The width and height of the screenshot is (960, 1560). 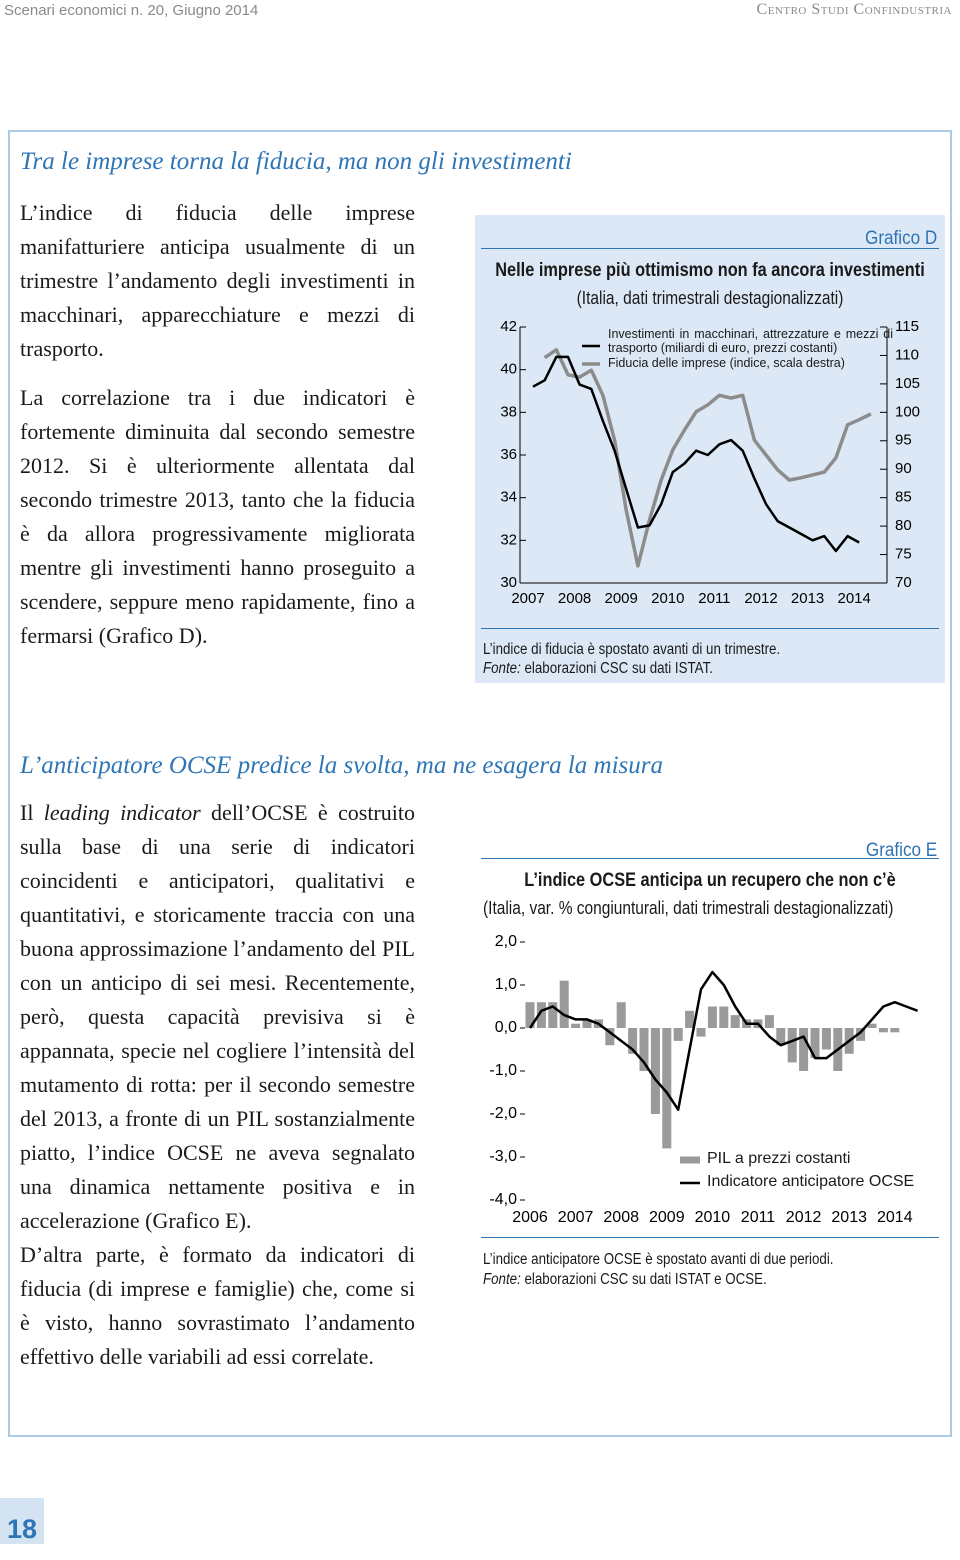 What do you see at coordinates (508, 411) in the screenshot?
I see `y-tick-label: 38` at bounding box center [508, 411].